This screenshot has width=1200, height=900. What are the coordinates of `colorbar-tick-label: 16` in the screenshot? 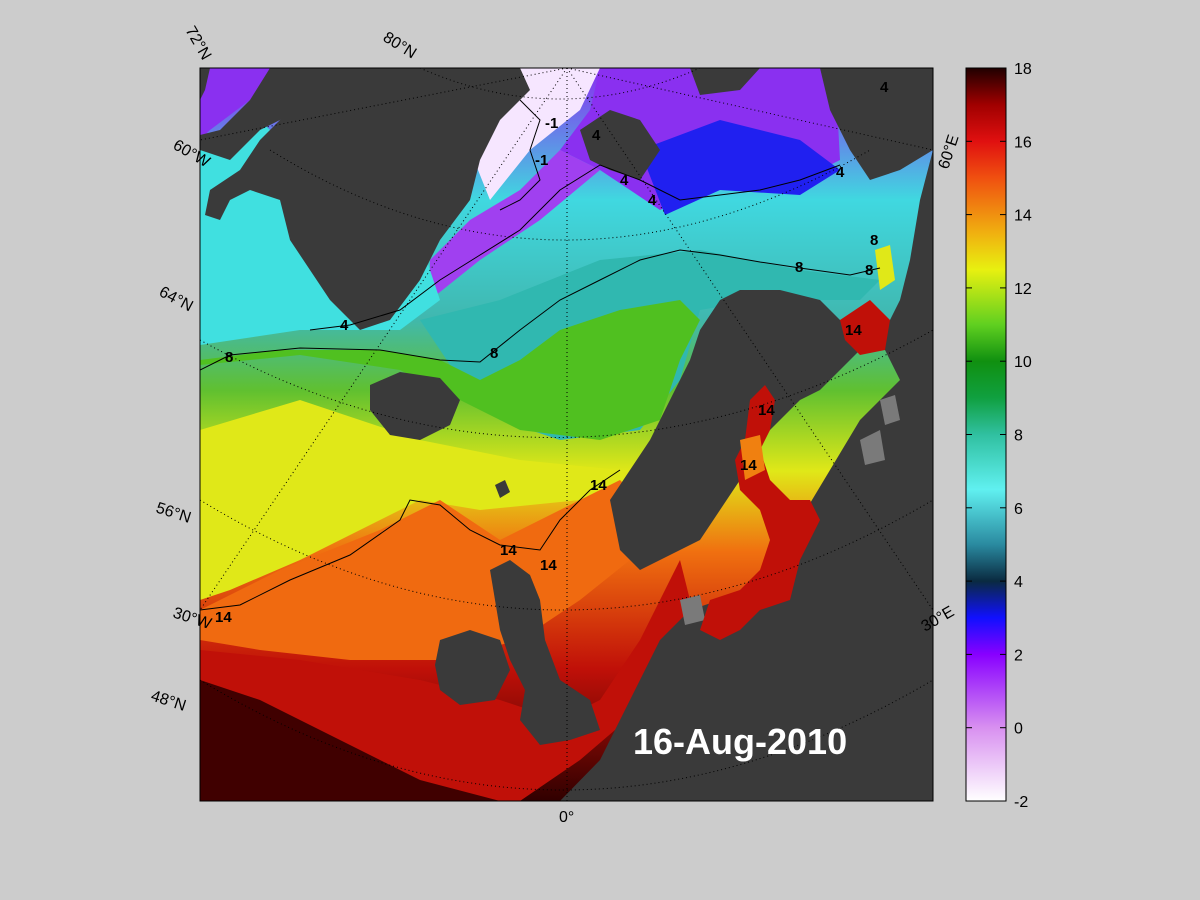 It's located at (1023, 142).